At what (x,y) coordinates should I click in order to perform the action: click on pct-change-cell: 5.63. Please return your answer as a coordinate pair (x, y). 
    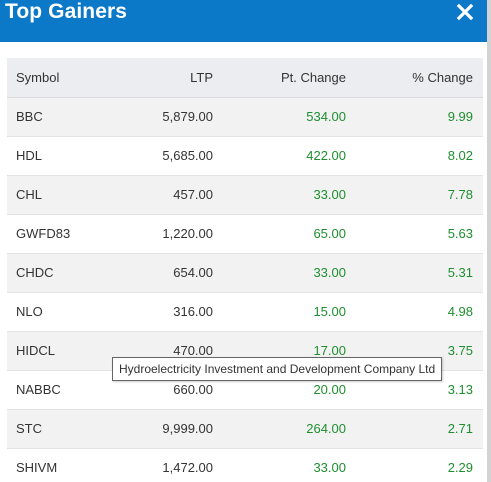
    Looking at the image, I should click on (460, 233).